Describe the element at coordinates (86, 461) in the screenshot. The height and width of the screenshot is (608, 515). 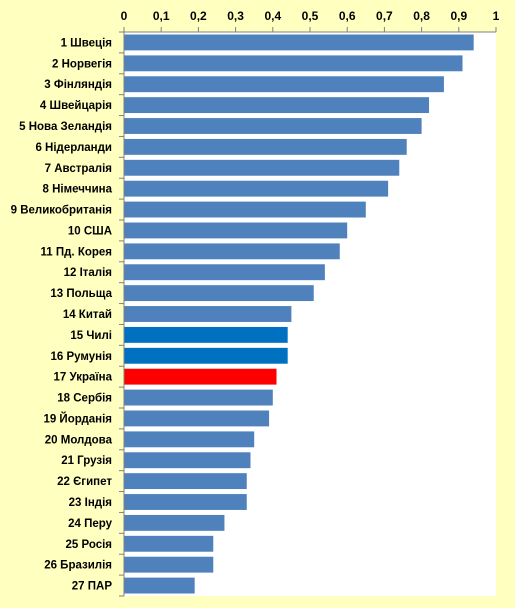
I see `category-label: 21 Грузія` at that location.